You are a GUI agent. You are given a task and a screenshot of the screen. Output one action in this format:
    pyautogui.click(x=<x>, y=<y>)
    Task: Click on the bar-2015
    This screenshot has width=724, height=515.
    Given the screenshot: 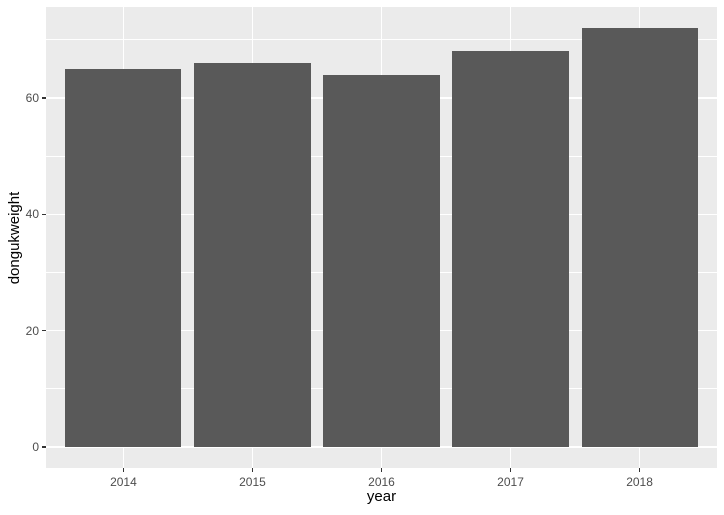 What is the action you would take?
    pyautogui.click(x=252, y=255)
    